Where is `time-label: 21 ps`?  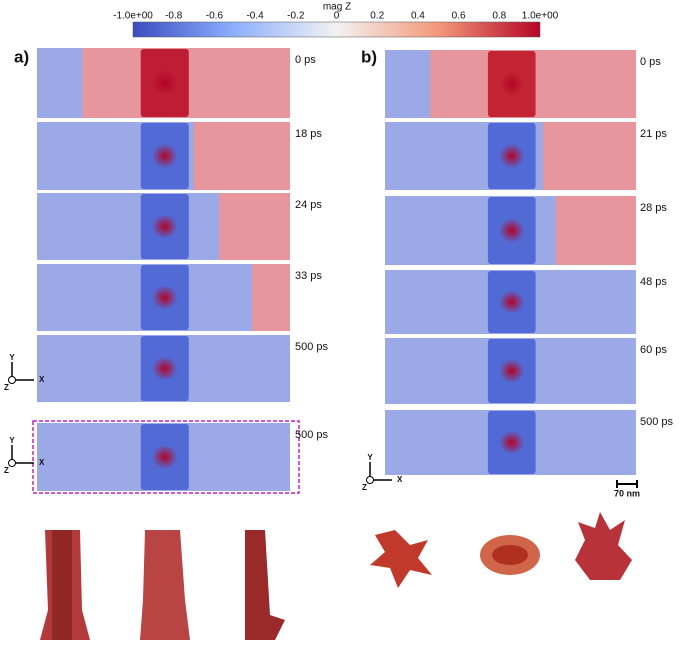 time-label: 21 ps is located at coordinates (653, 134).